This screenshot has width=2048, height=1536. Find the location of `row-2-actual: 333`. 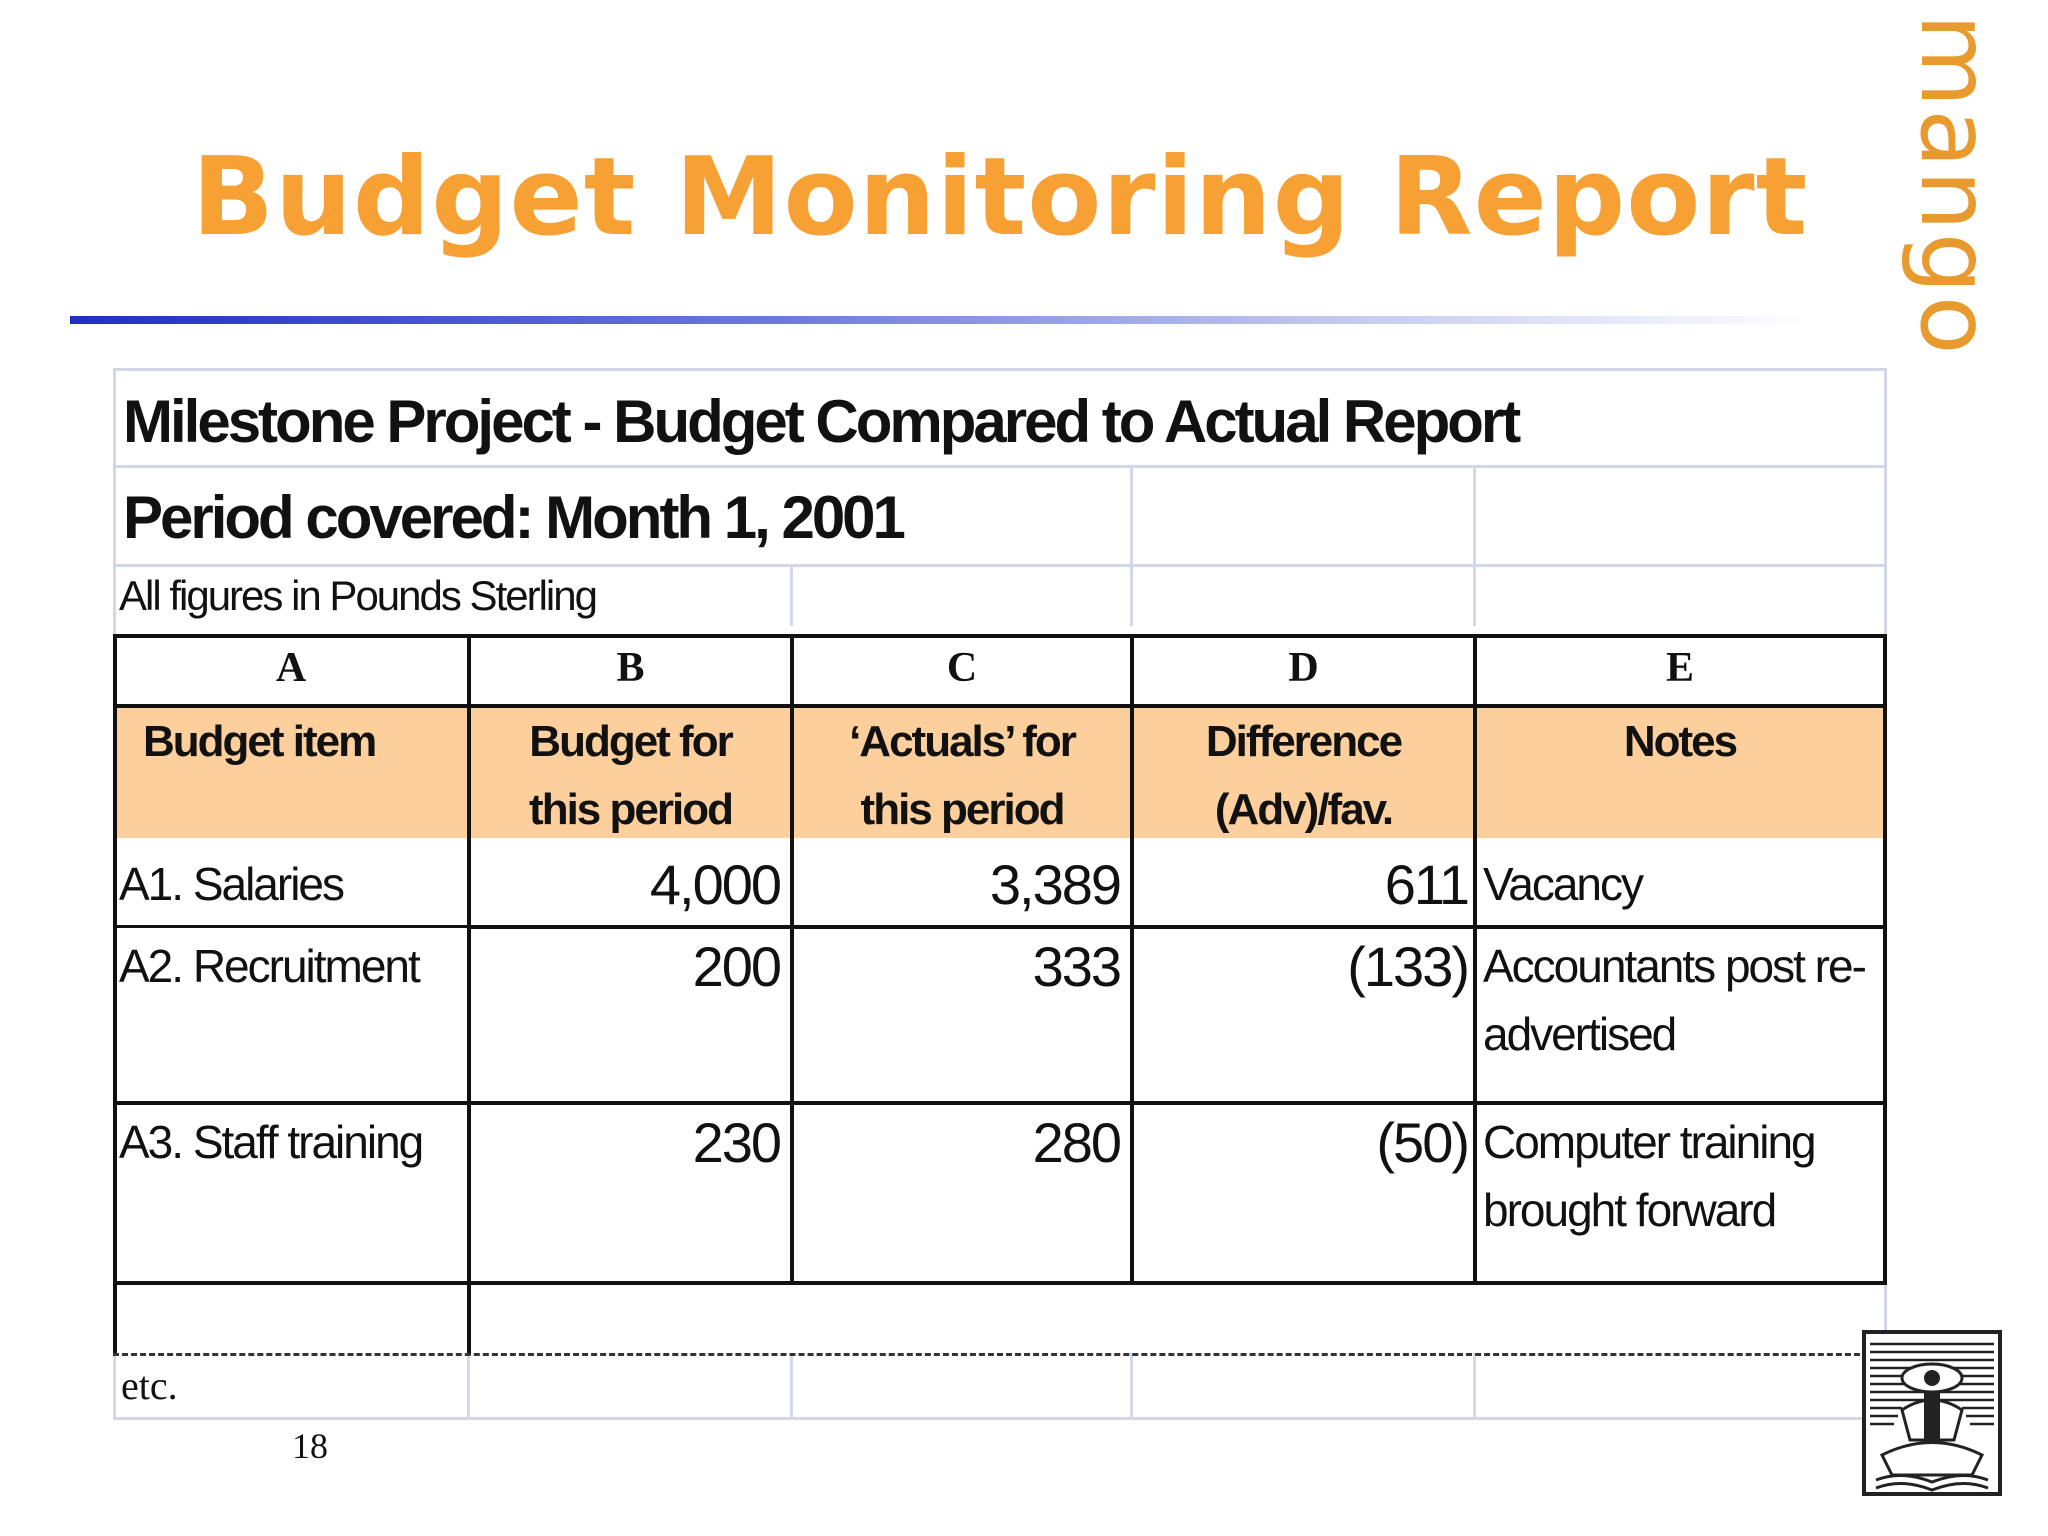

row-2-actual: 333 is located at coordinates (1077, 966).